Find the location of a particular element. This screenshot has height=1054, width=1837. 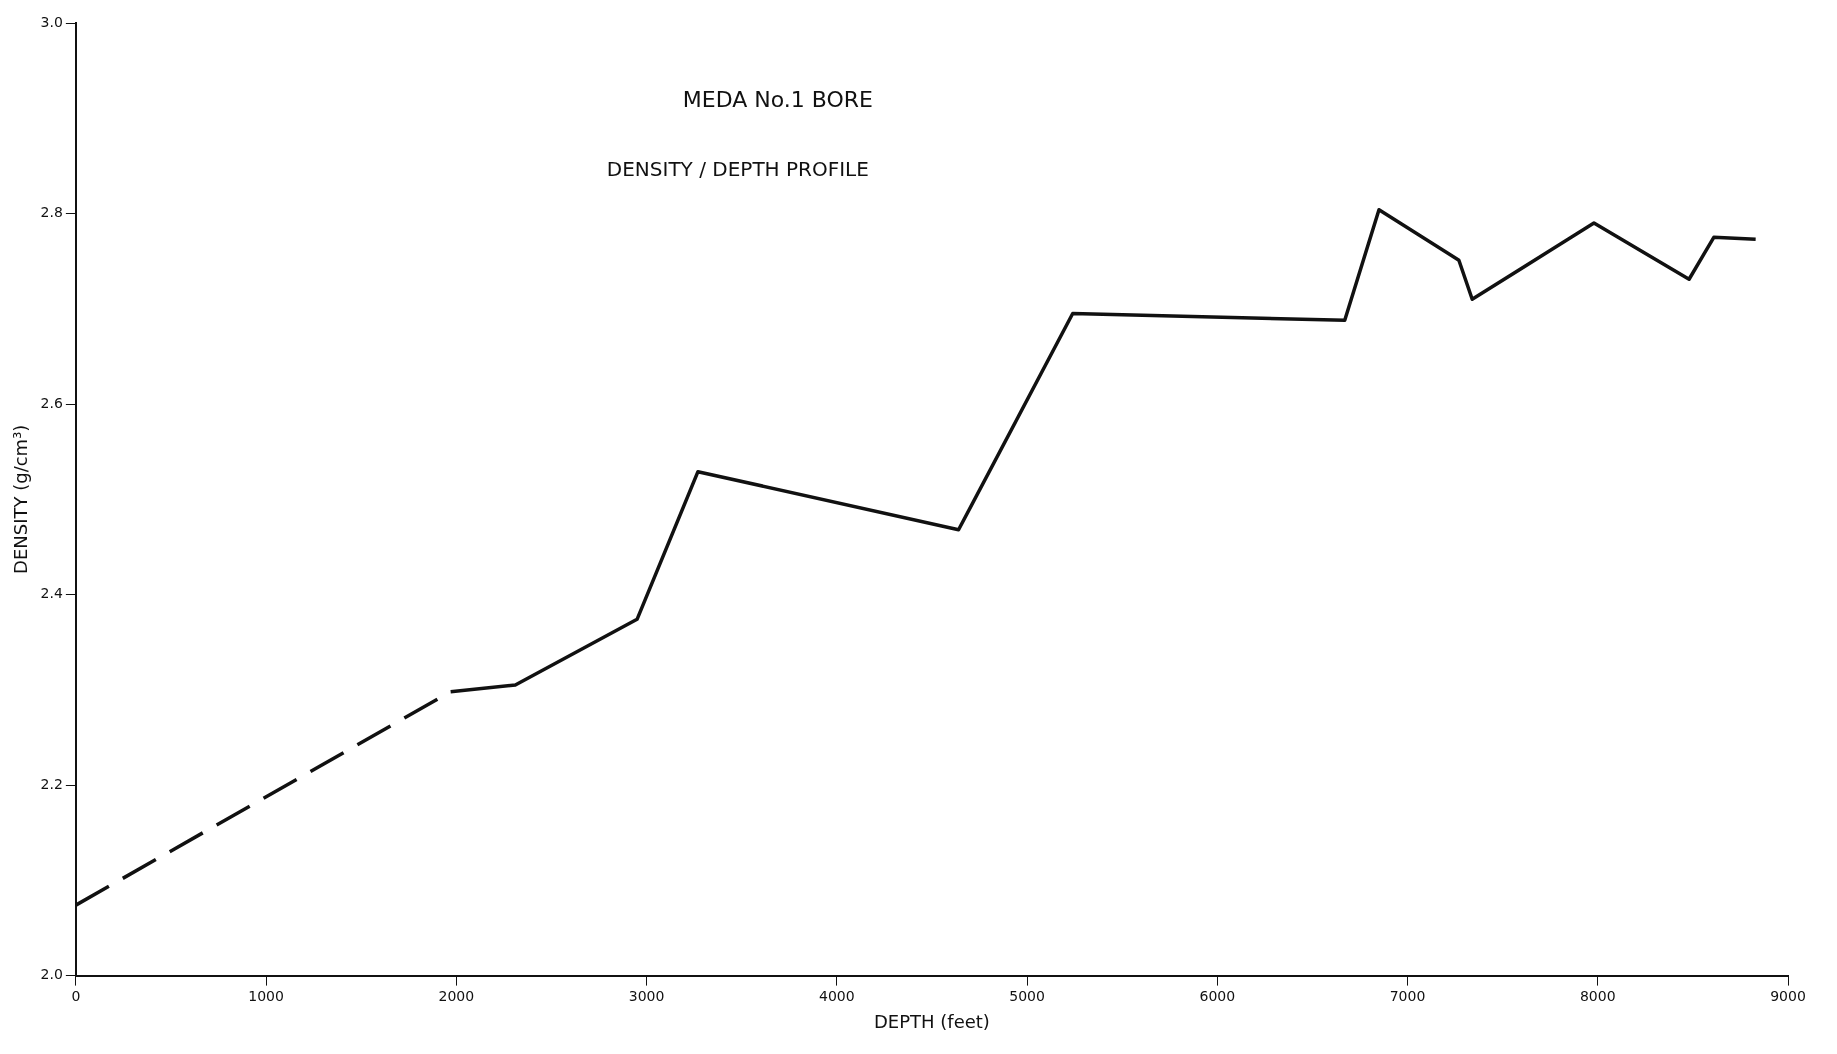

y-tick-label: 2.0 is located at coordinates (51, 974).